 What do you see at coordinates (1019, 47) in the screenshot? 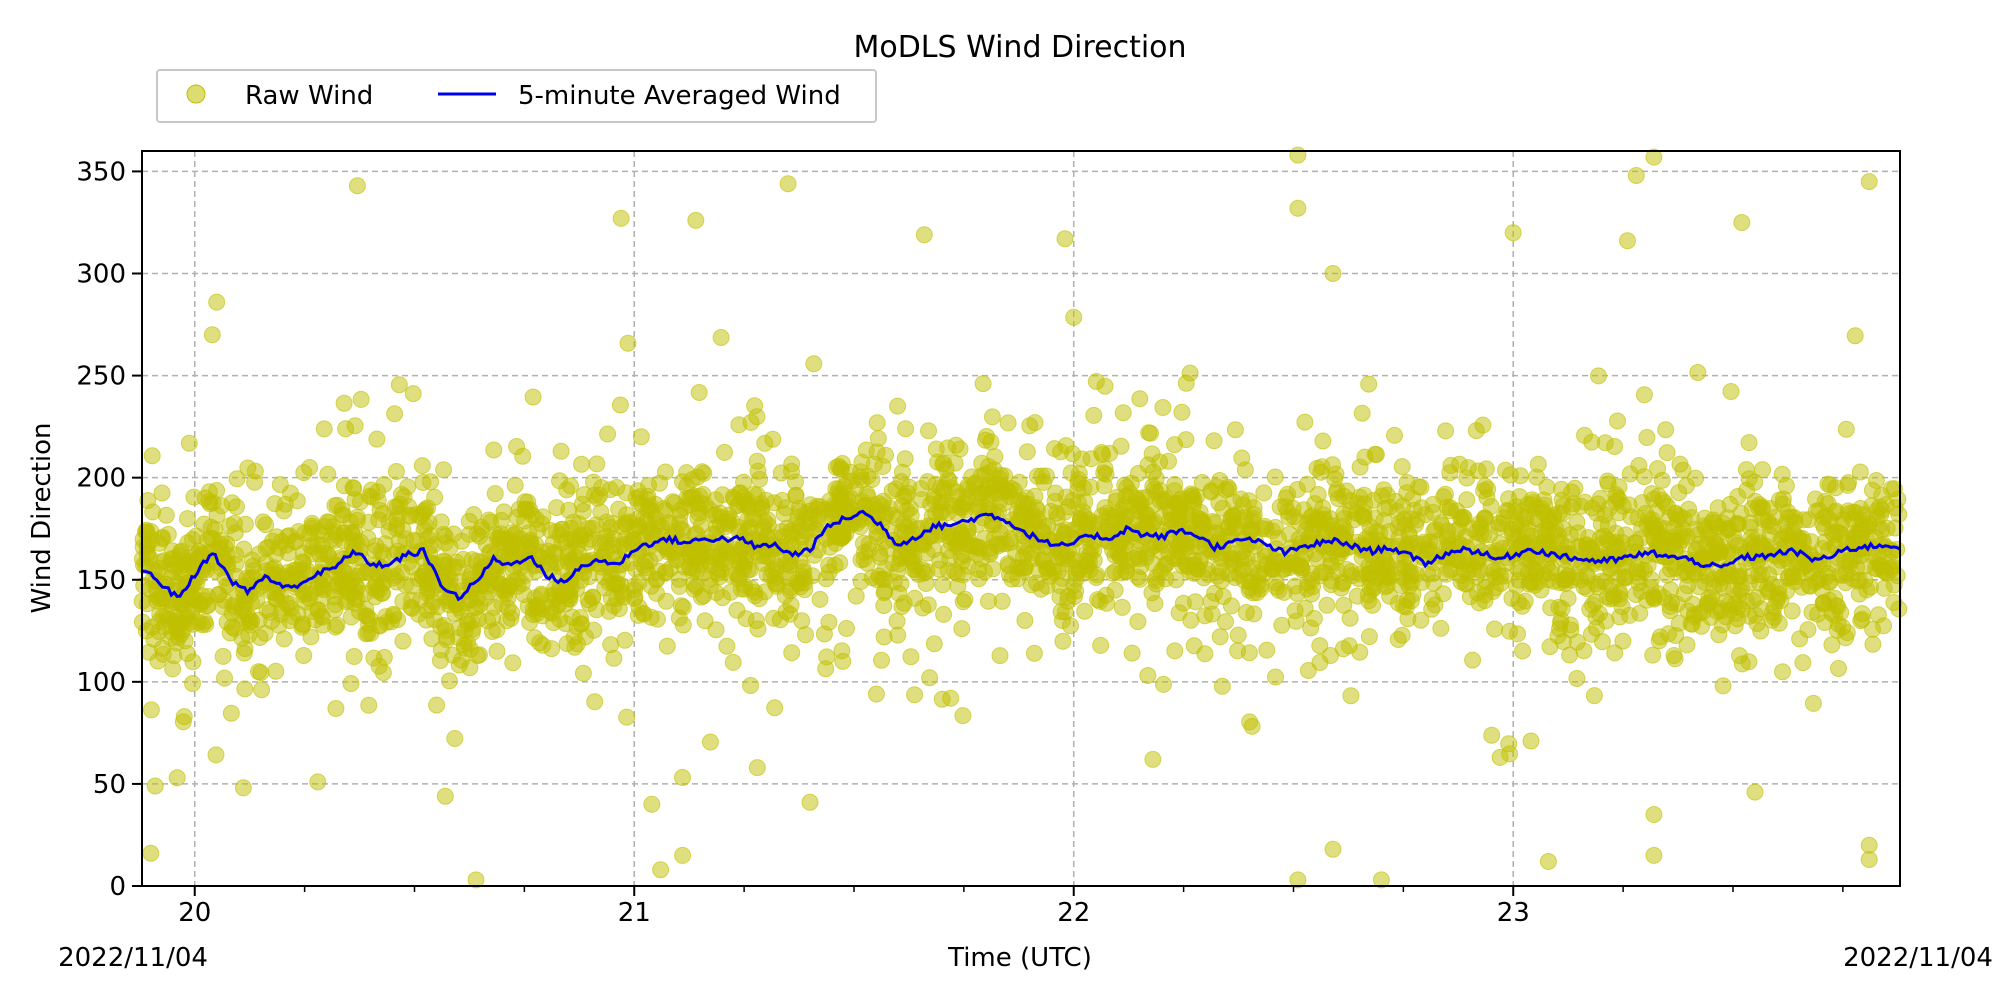
I see `chart-title: MoDLS Wind Direction` at bounding box center [1019, 47].